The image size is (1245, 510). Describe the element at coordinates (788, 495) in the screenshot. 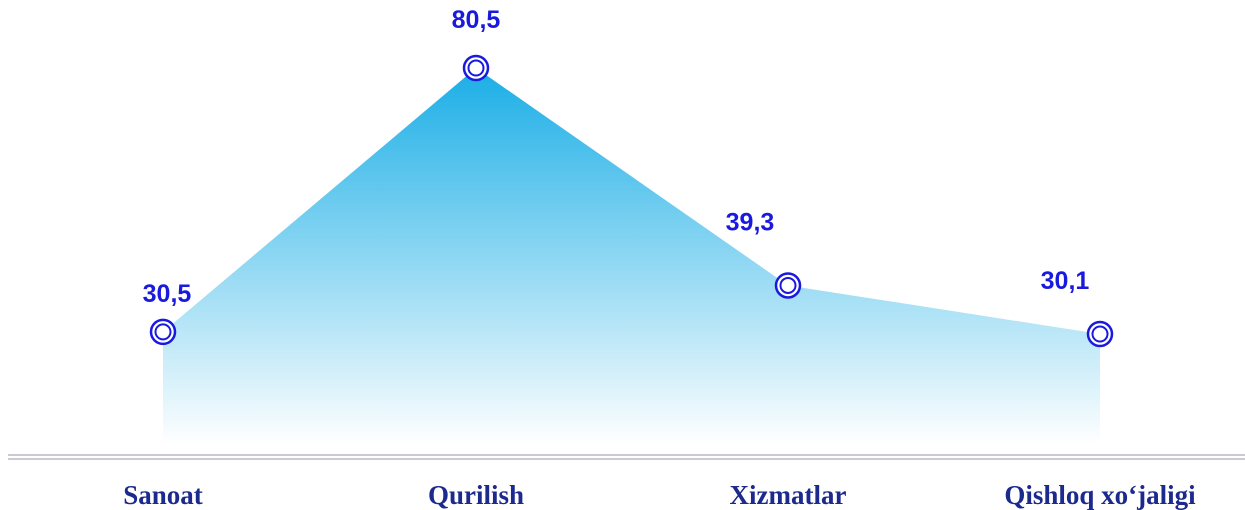

I see `x-tick-label: Xizmatlar` at that location.